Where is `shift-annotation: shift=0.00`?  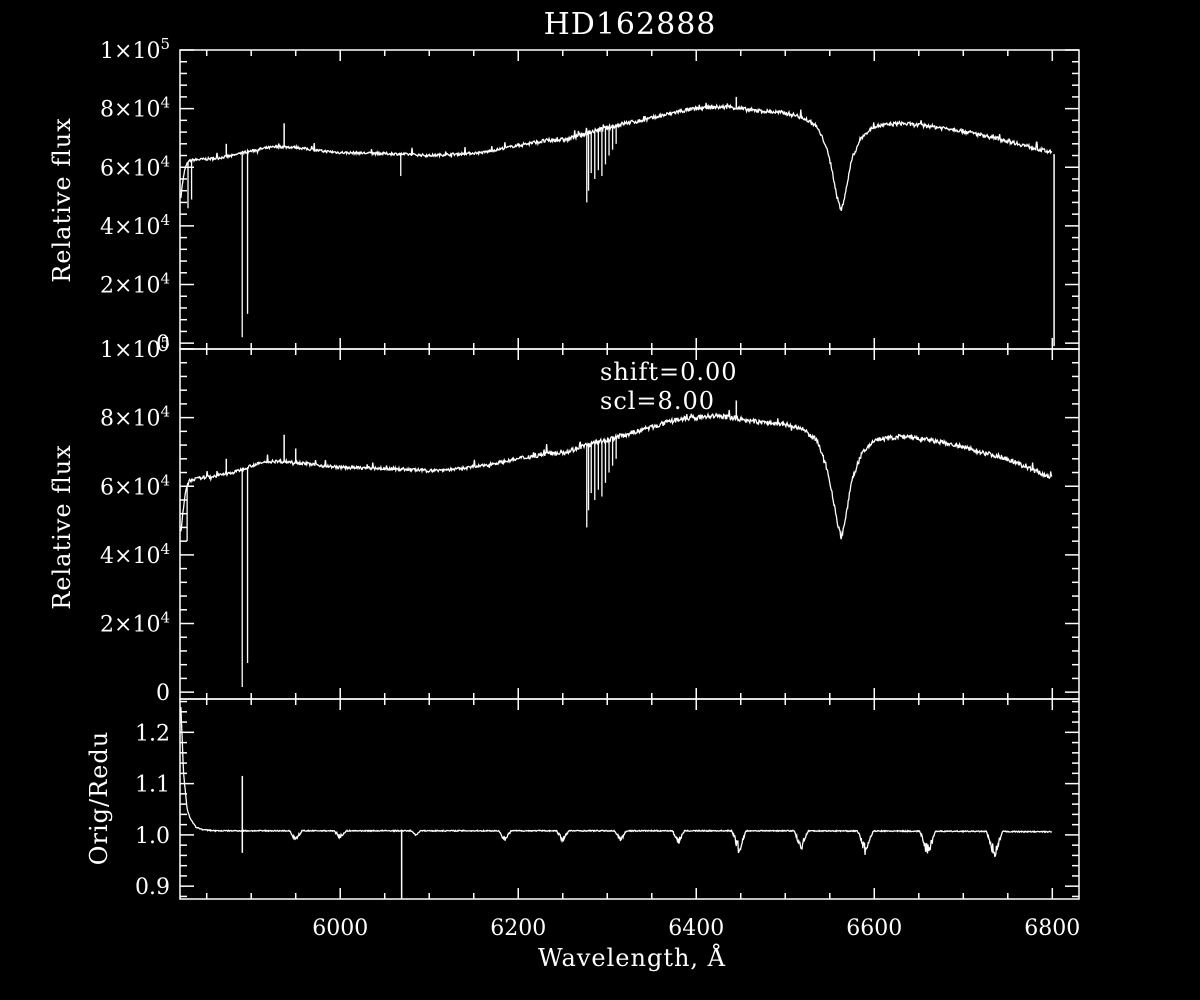 shift-annotation: shift=0.00 is located at coordinates (669, 372).